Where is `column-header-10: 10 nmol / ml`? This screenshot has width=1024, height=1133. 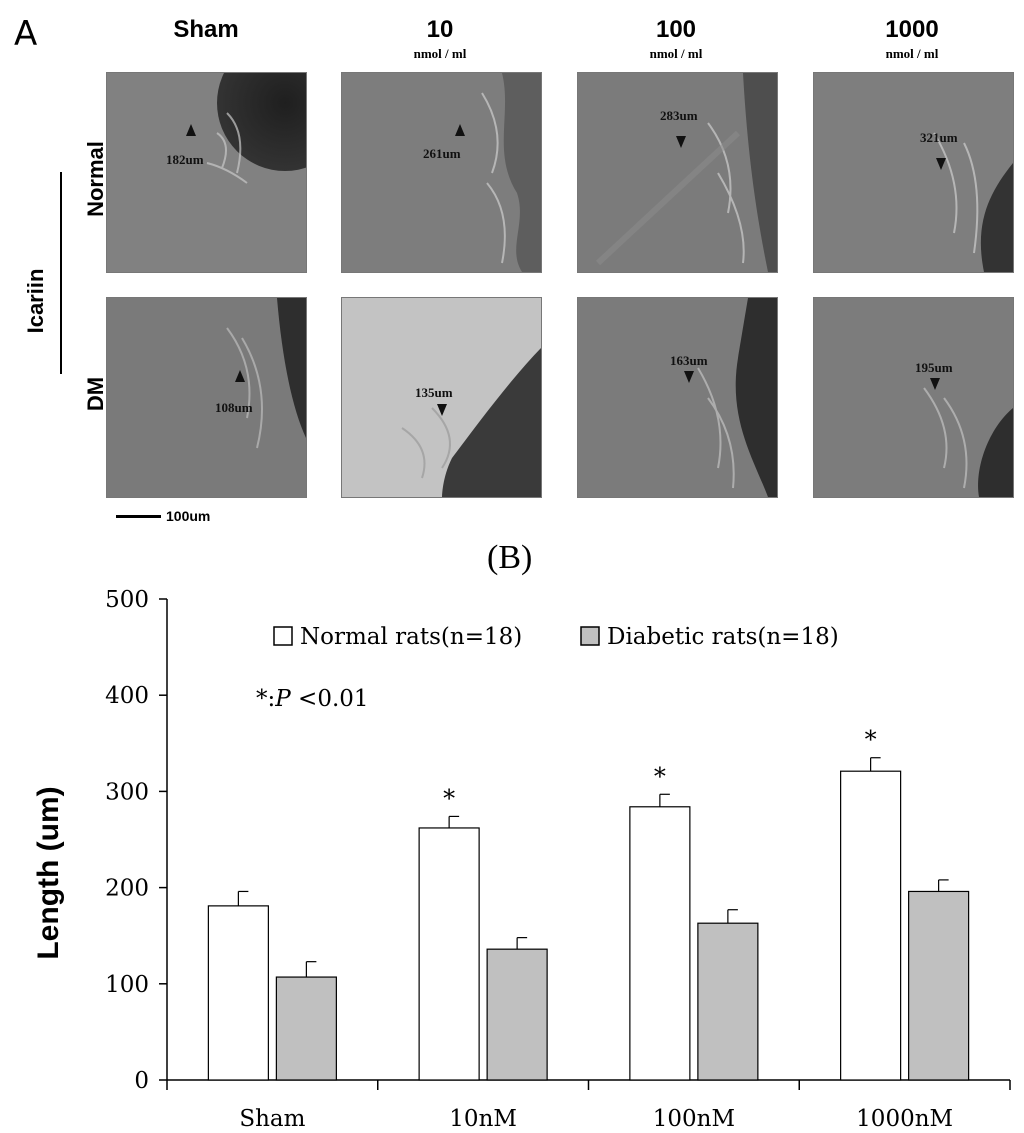 column-header-10: 10 nmol / ml is located at coordinates (440, 39).